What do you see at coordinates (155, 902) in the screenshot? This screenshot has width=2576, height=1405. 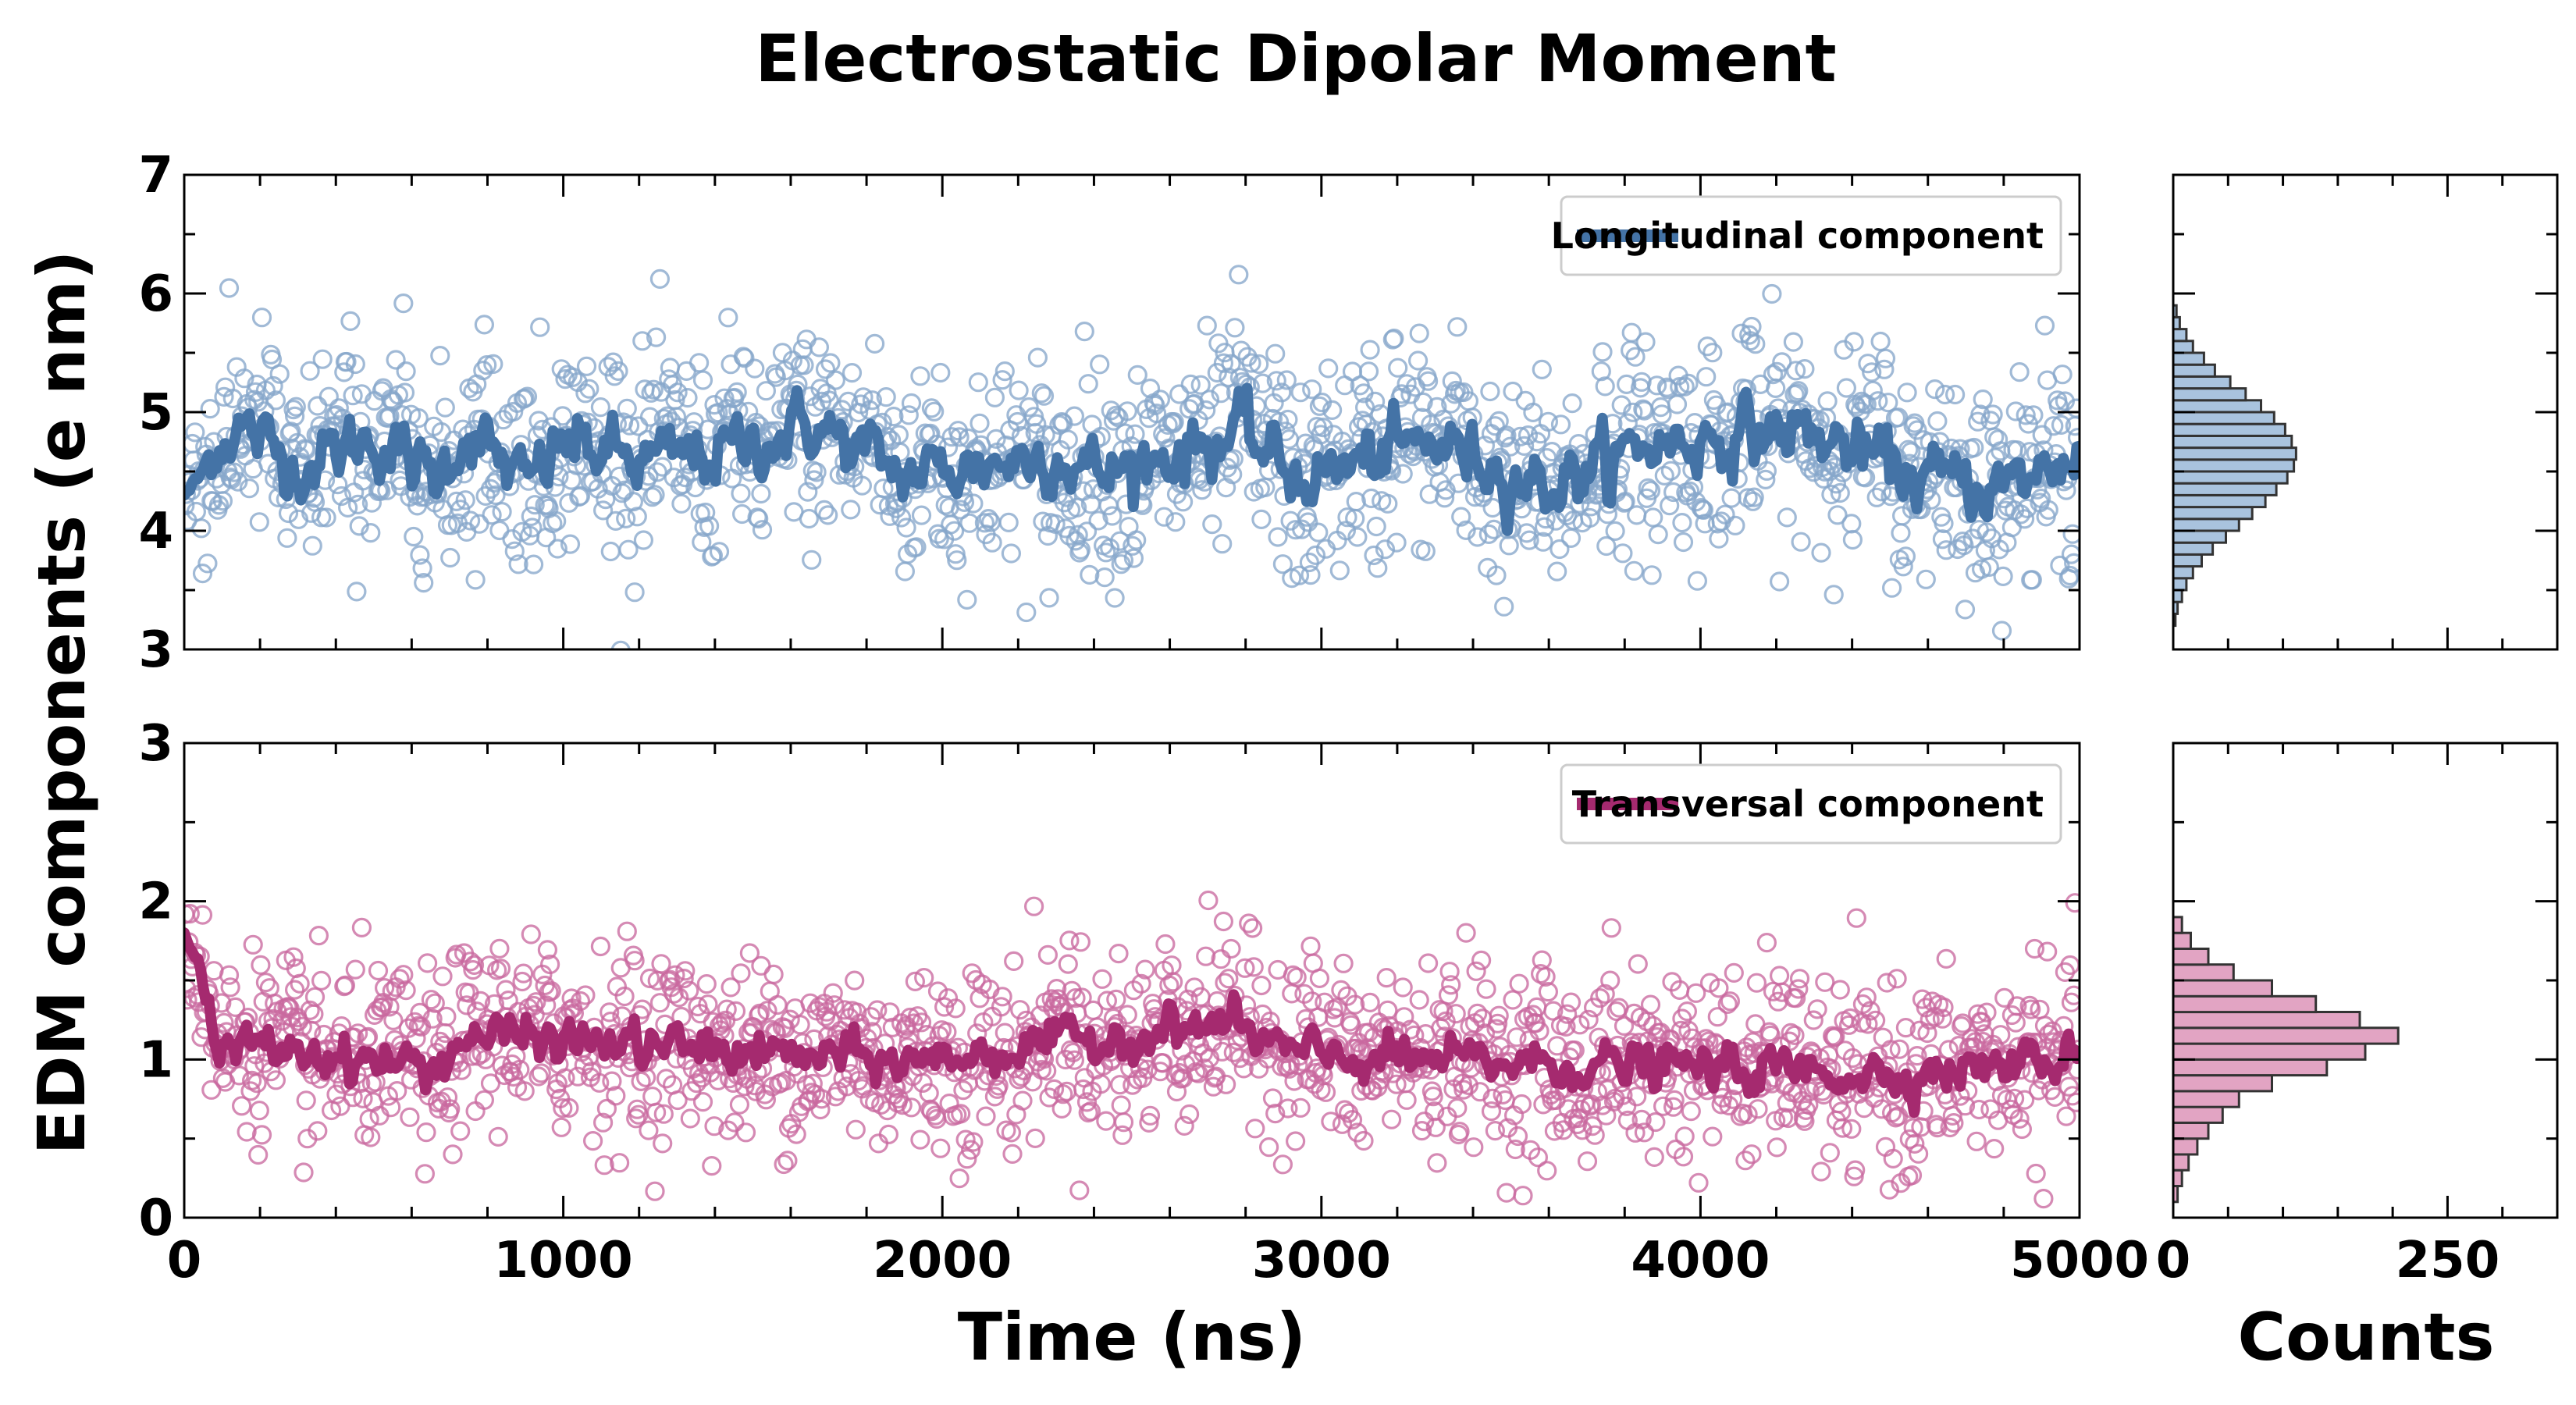 I see `y-tick-label: 2` at bounding box center [155, 902].